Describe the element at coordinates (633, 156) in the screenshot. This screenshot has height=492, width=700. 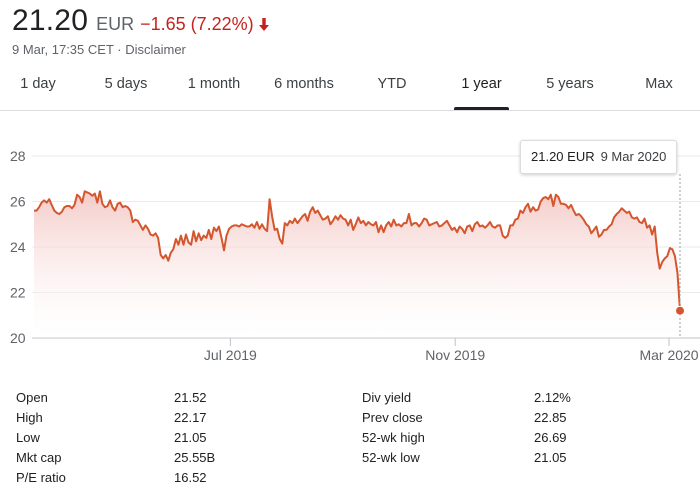
I see `tooltip-date: 9 Mar 2020` at that location.